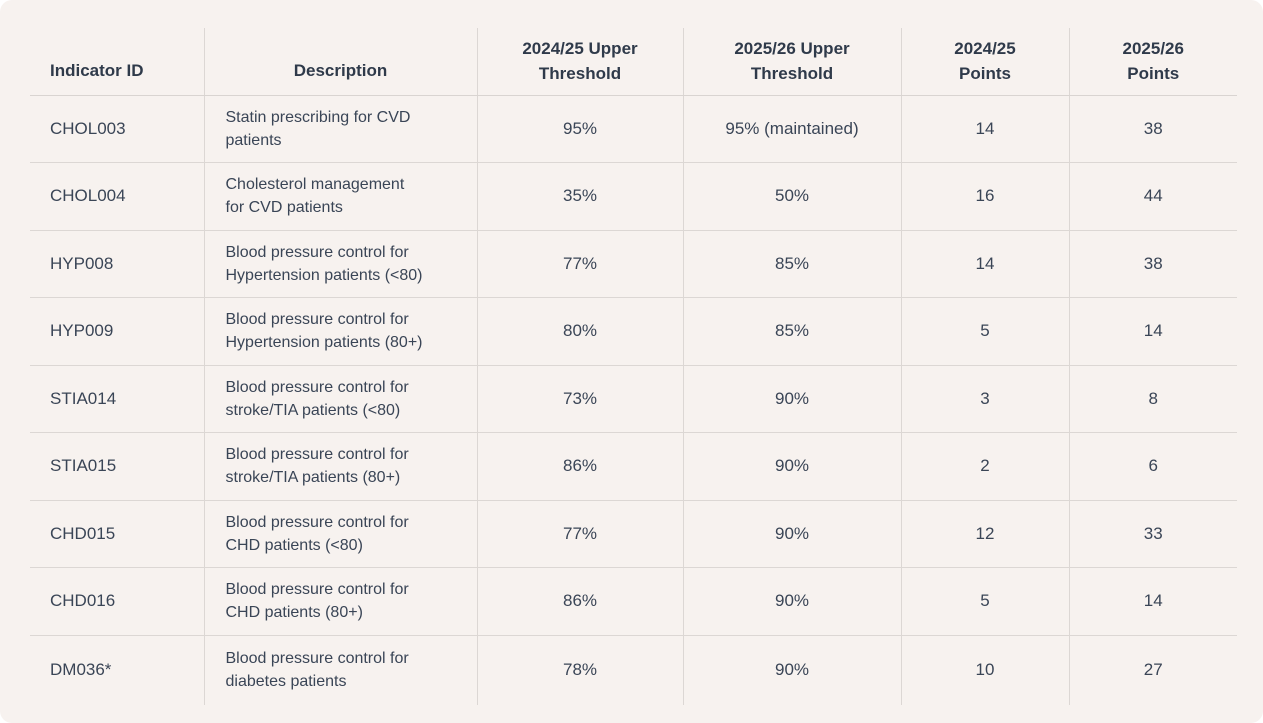  What do you see at coordinates (1152, 399) in the screenshot?
I see `cell-2025-26-points: 8` at bounding box center [1152, 399].